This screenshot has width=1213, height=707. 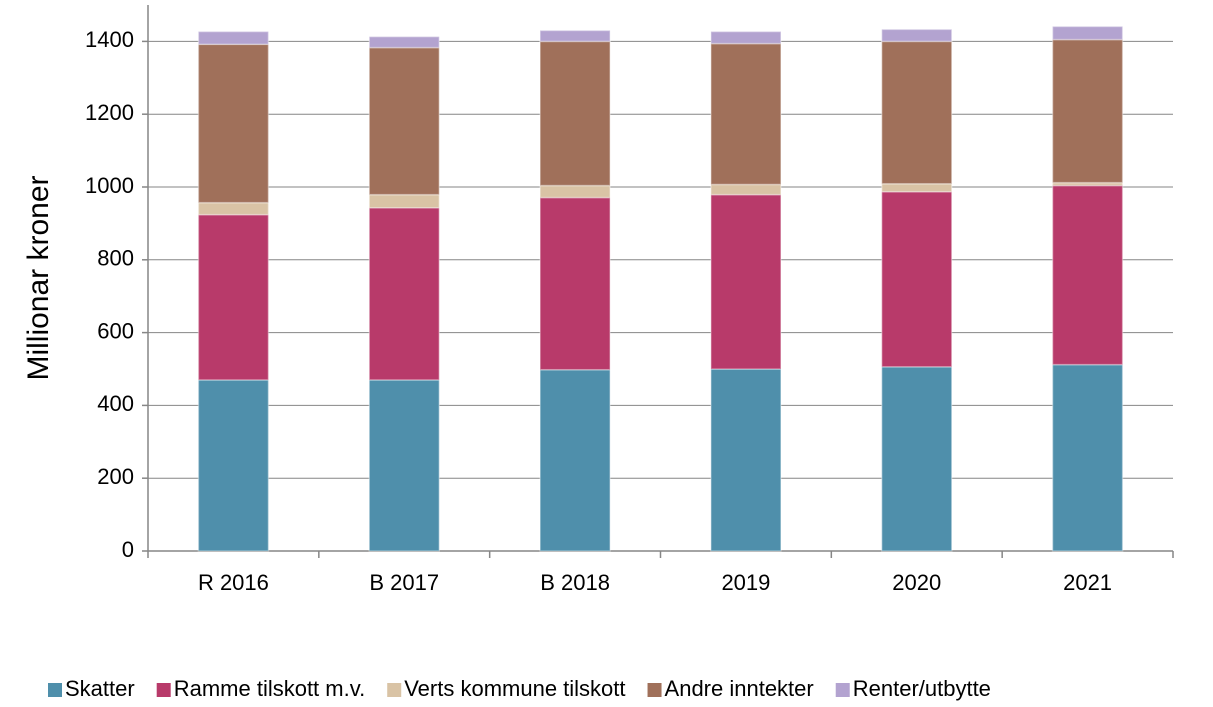 I want to click on y-tick-label: 1000, so click(x=109, y=185).